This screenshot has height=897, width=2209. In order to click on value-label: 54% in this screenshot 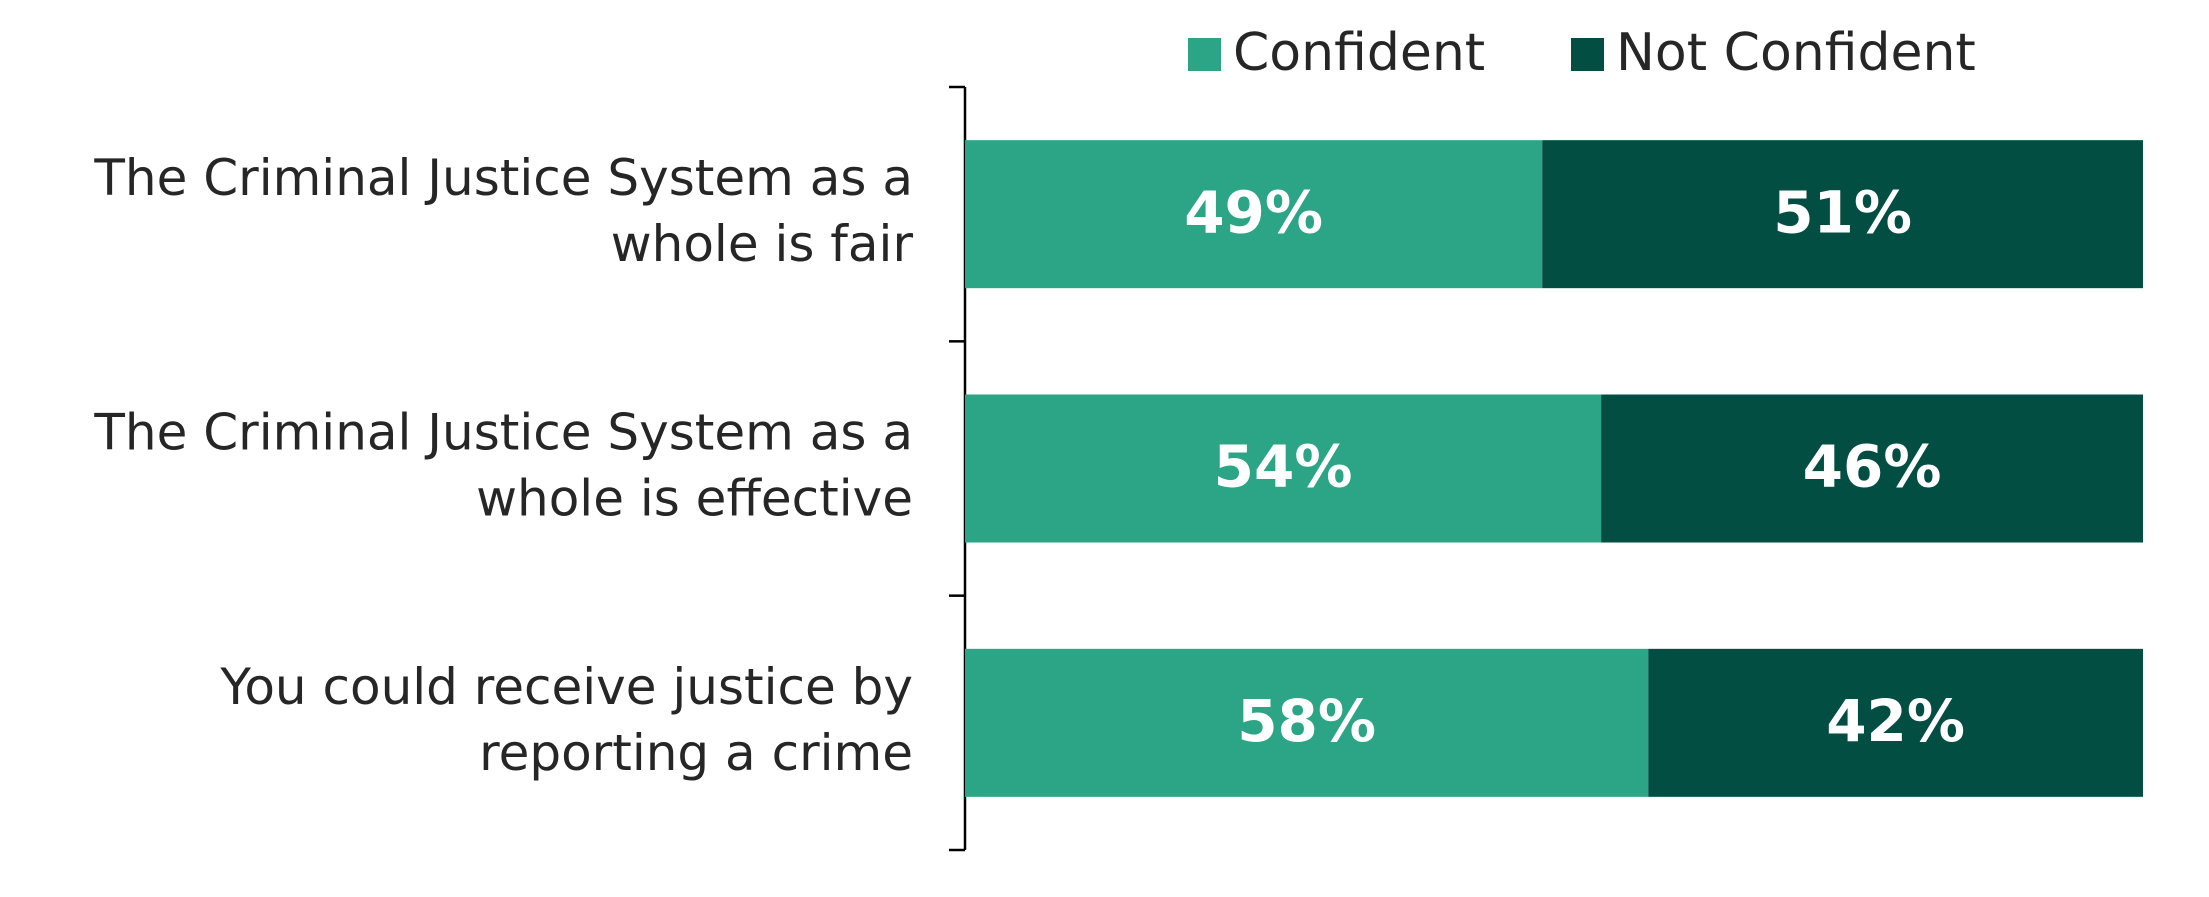, I will do `click(1283, 467)`.